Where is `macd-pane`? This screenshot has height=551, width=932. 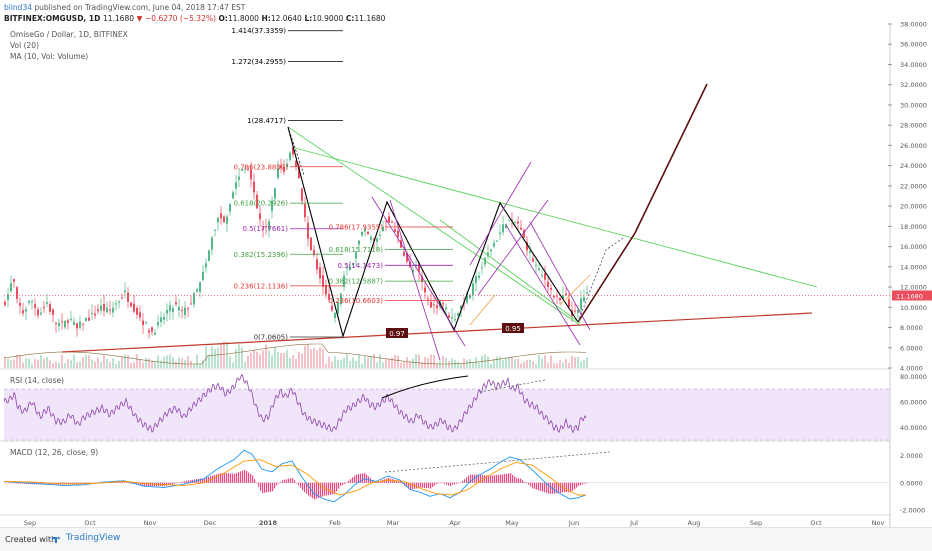 macd-pane is located at coordinates (446, 476).